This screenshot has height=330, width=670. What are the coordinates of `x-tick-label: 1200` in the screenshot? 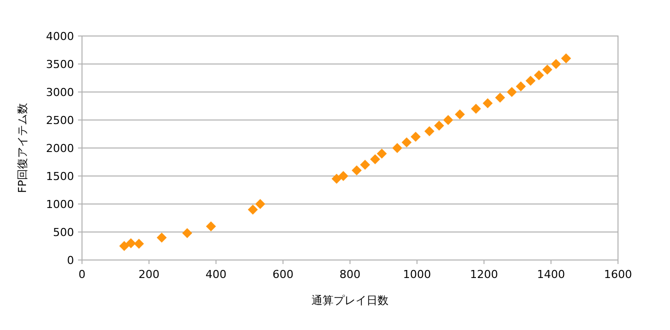 It's located at (484, 274).